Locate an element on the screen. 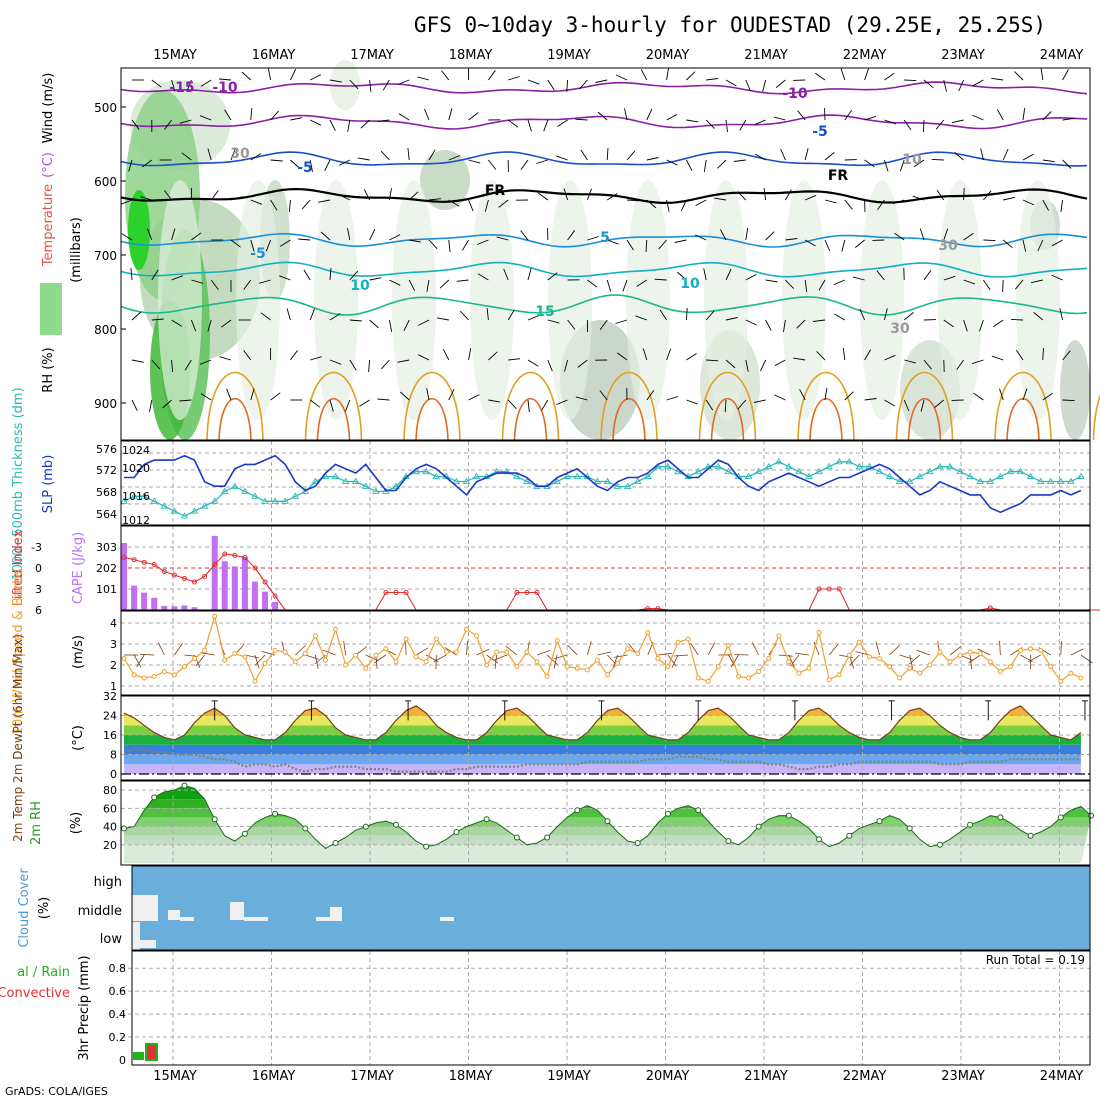 The image size is (1100, 1100). bottom-date-label: 24MAY is located at coordinates (1062, 1076).